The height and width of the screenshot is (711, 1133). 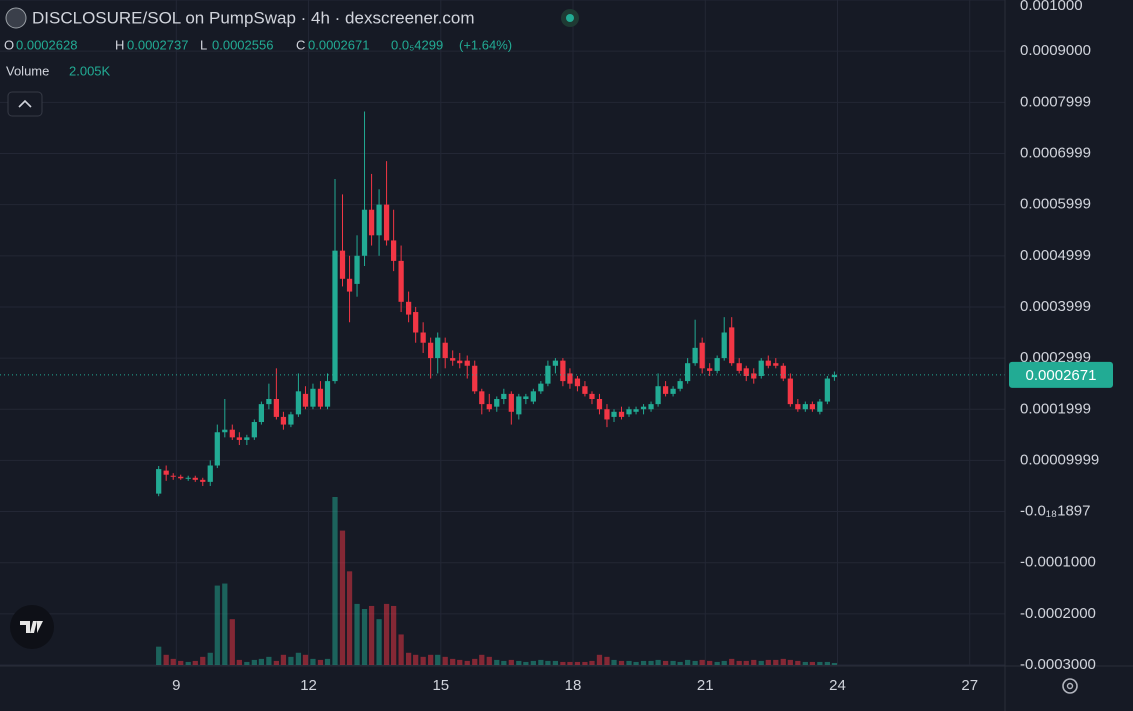 I want to click on ohlc-key: O, so click(x=9, y=44).